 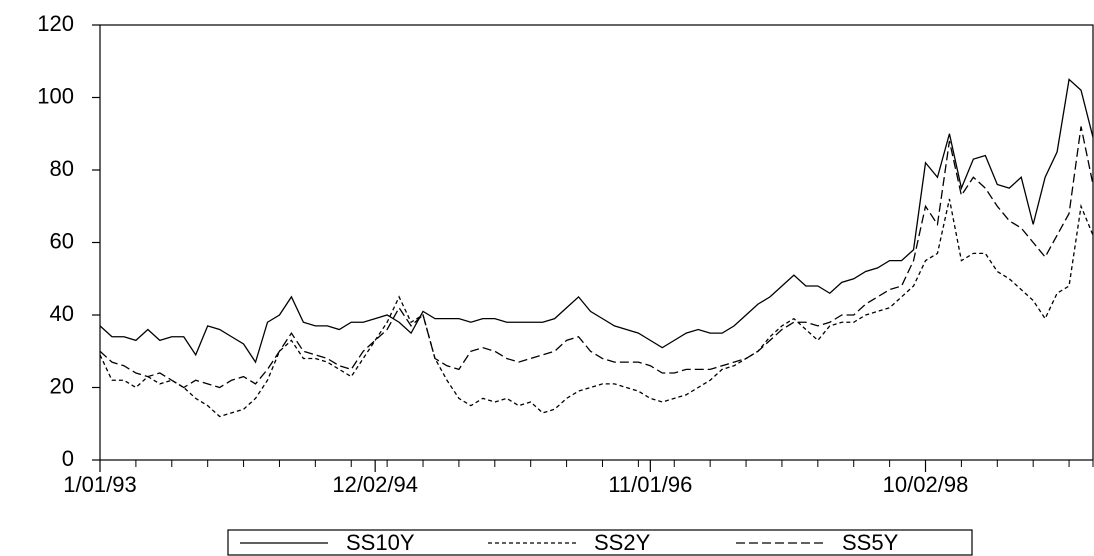 What do you see at coordinates (55, 23) in the screenshot?
I see `y-tick-label: 120` at bounding box center [55, 23].